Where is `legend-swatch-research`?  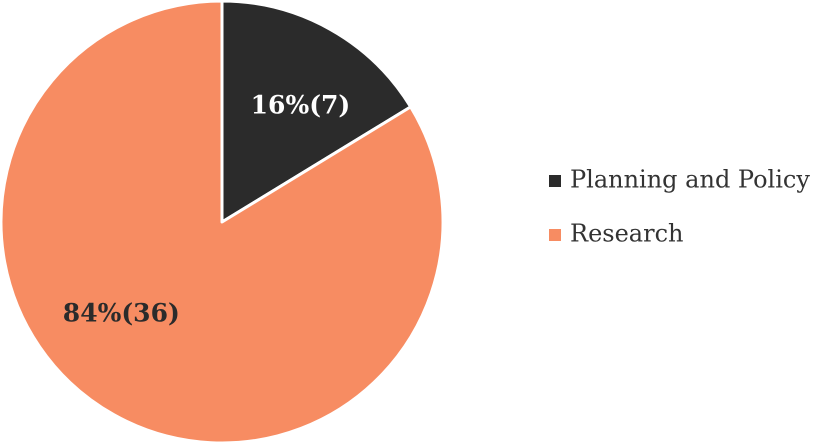
legend-swatch-research is located at coordinates (555, 235).